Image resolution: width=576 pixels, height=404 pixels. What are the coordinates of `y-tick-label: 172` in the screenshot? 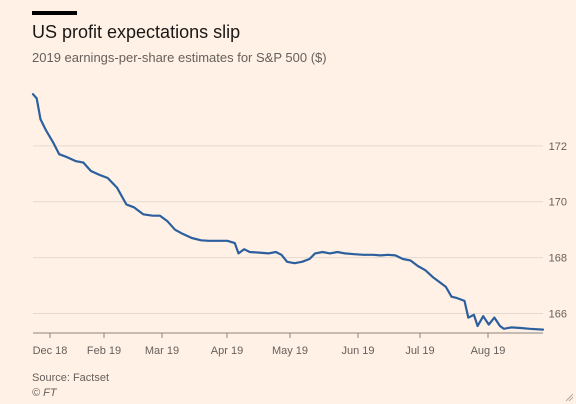 It's located at (558, 147).